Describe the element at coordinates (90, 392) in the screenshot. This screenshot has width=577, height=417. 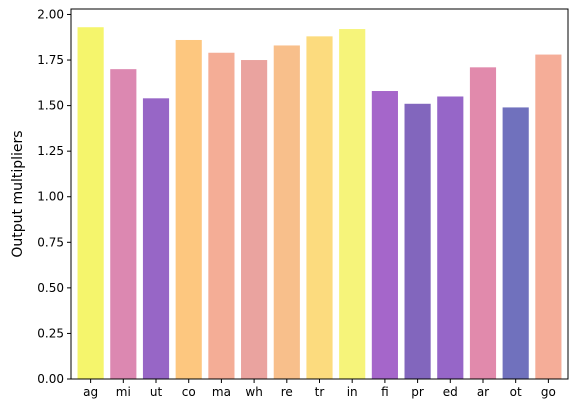
I see `x-tick-label-ag: ag` at that location.